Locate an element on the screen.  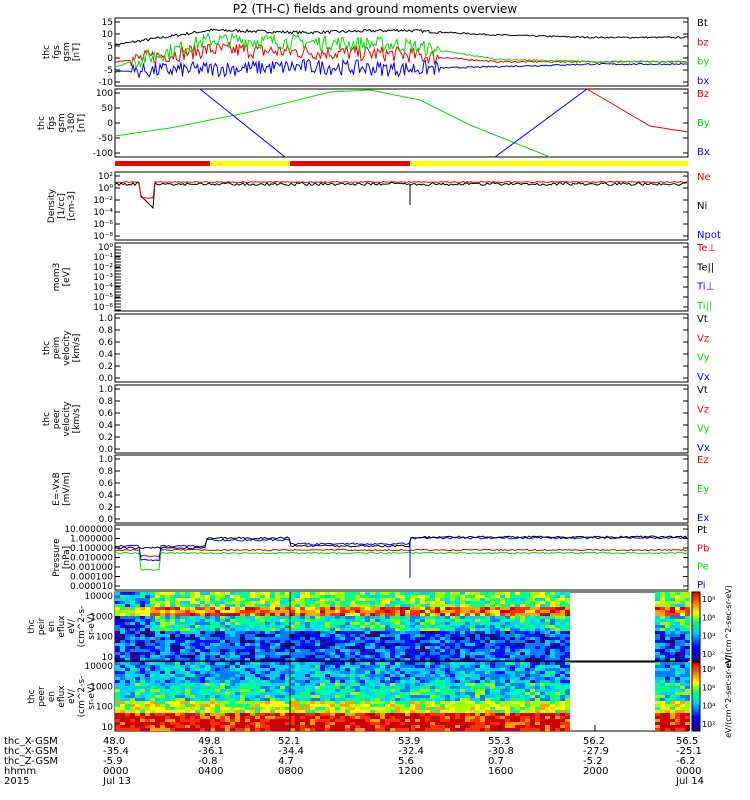
footer-value: -5.9 is located at coordinates (113, 761).